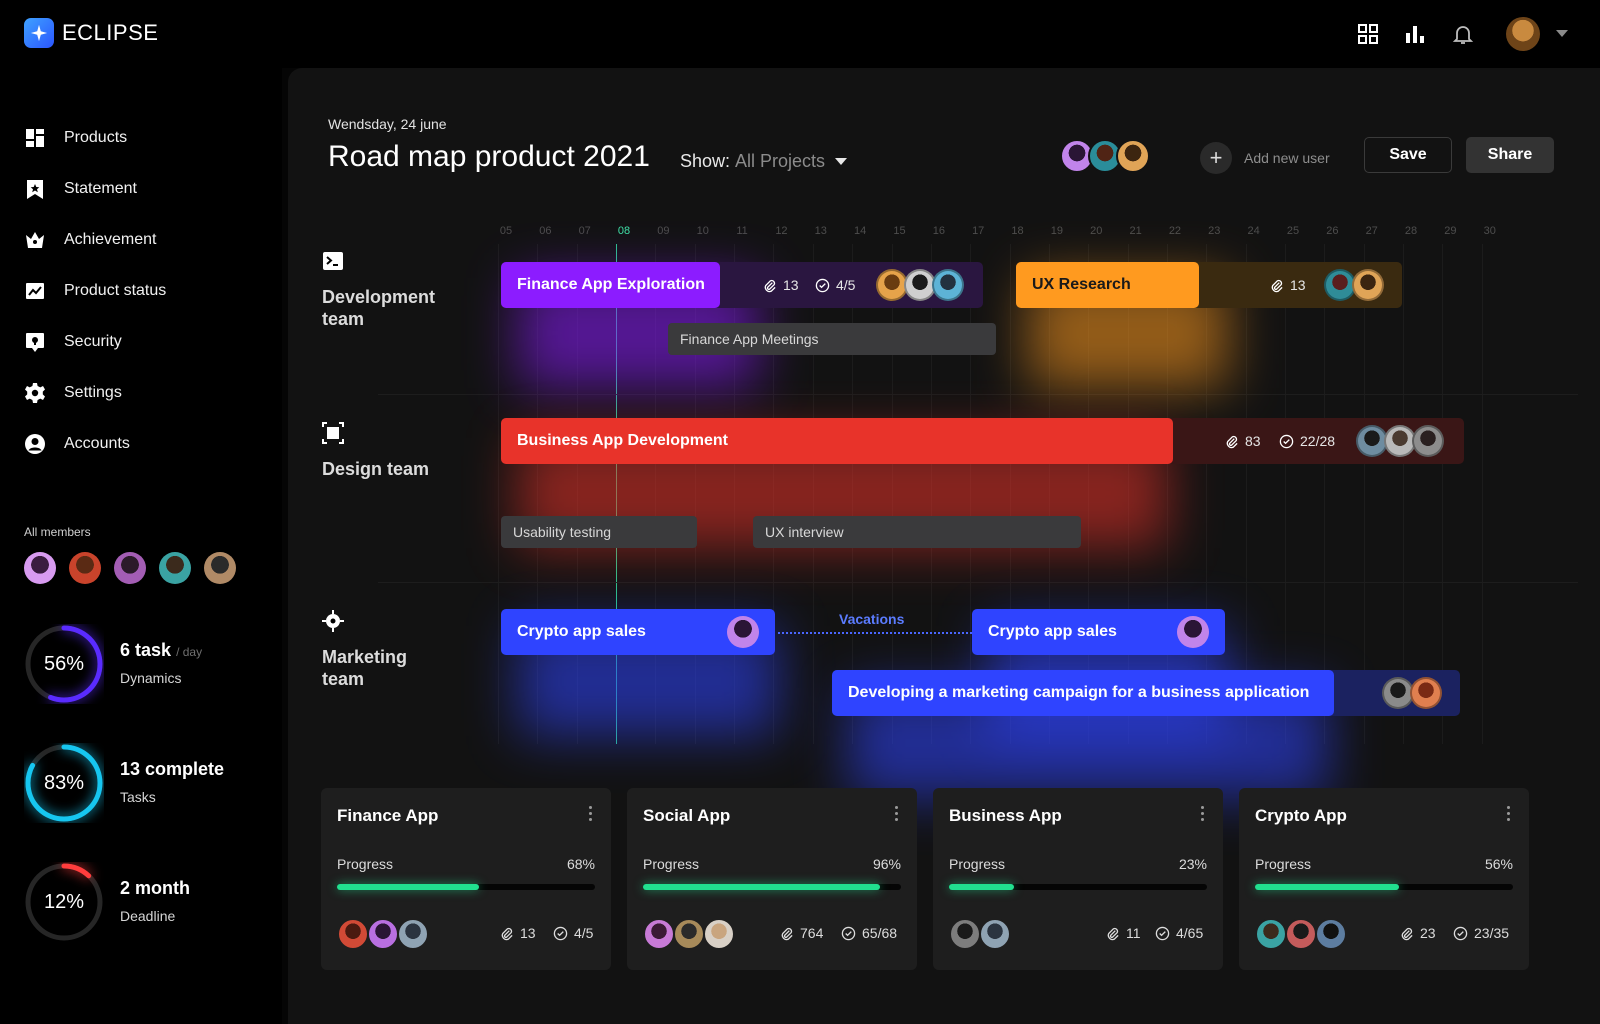 This screenshot has height=1024, width=1600. I want to click on task-usability-testing: Usability testing, so click(599, 532).